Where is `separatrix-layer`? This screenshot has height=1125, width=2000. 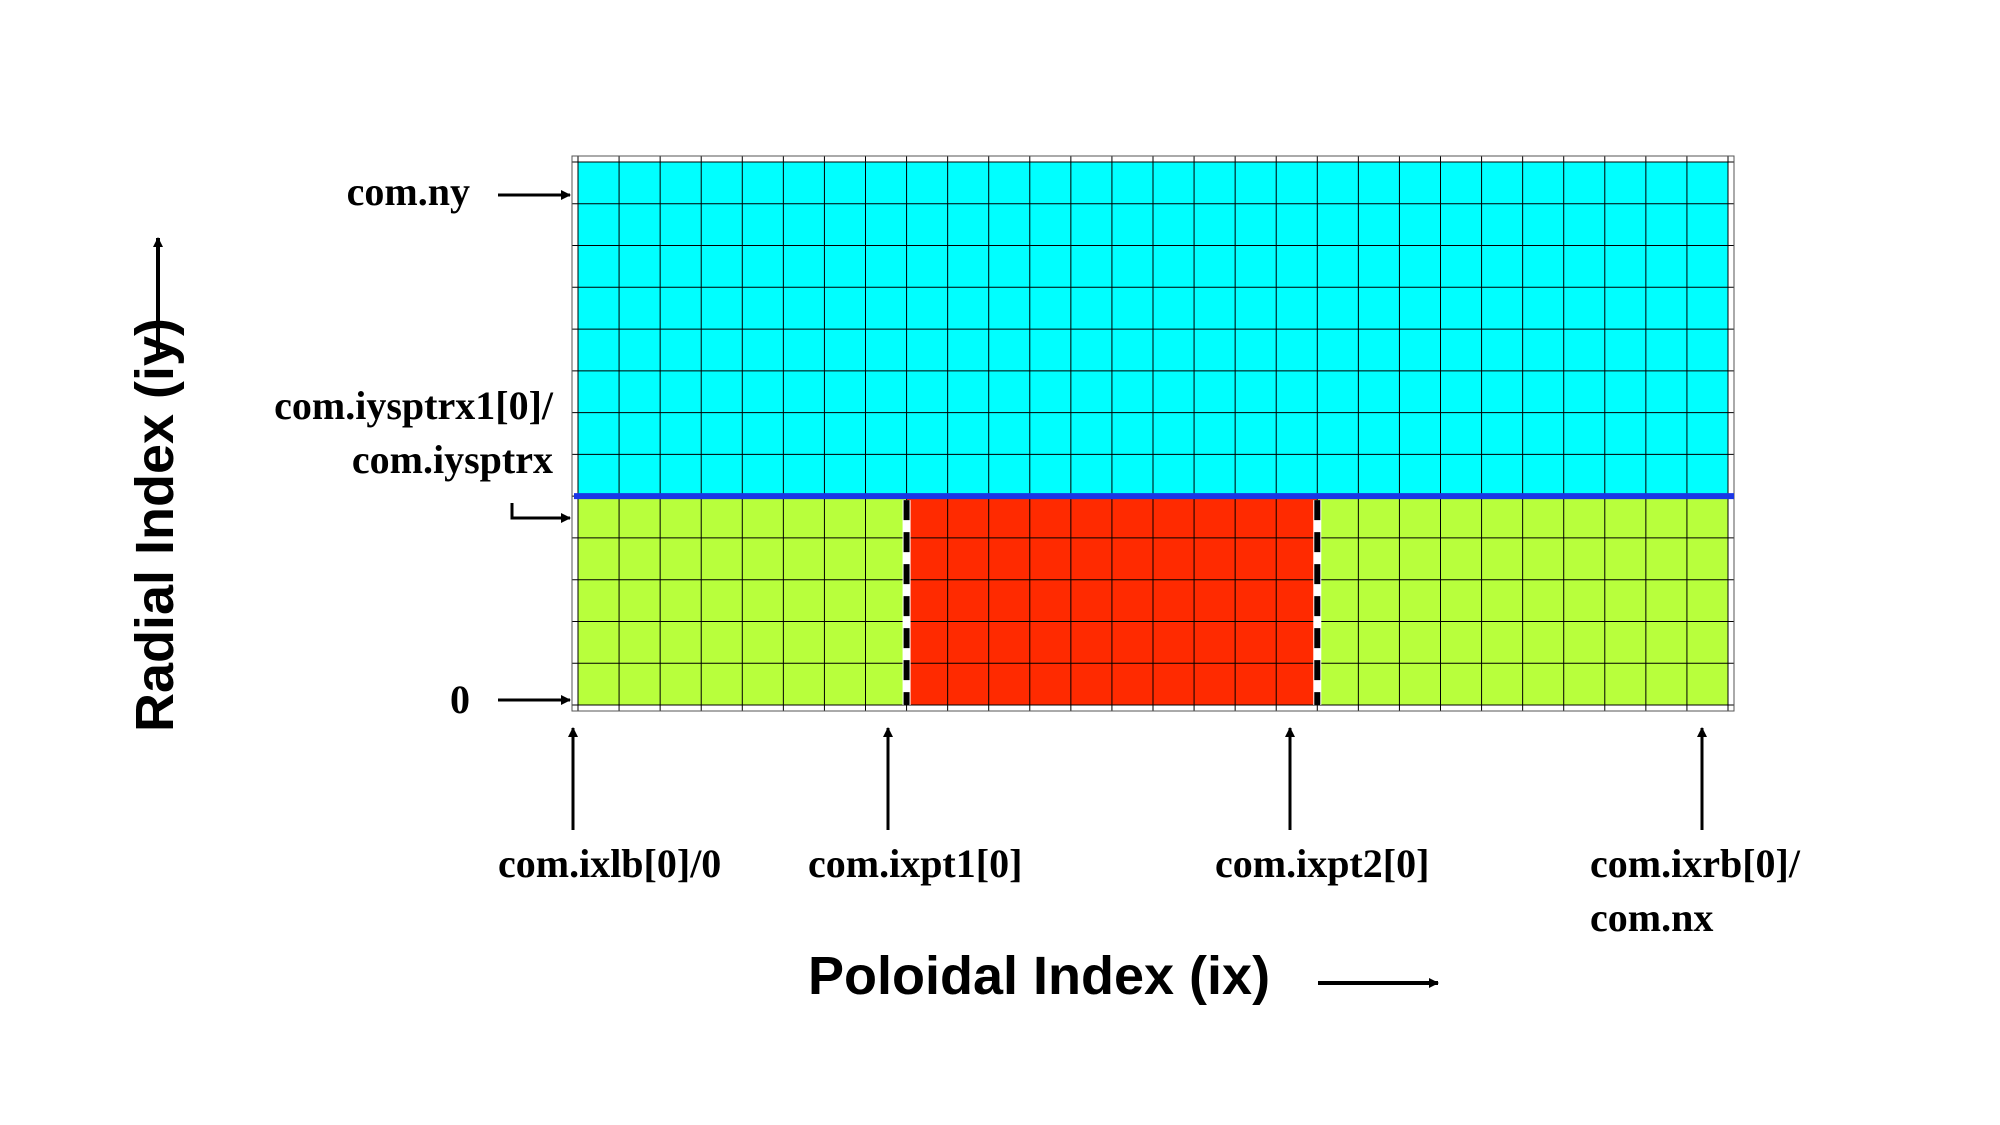
separatrix-layer is located at coordinates (1154, 599).